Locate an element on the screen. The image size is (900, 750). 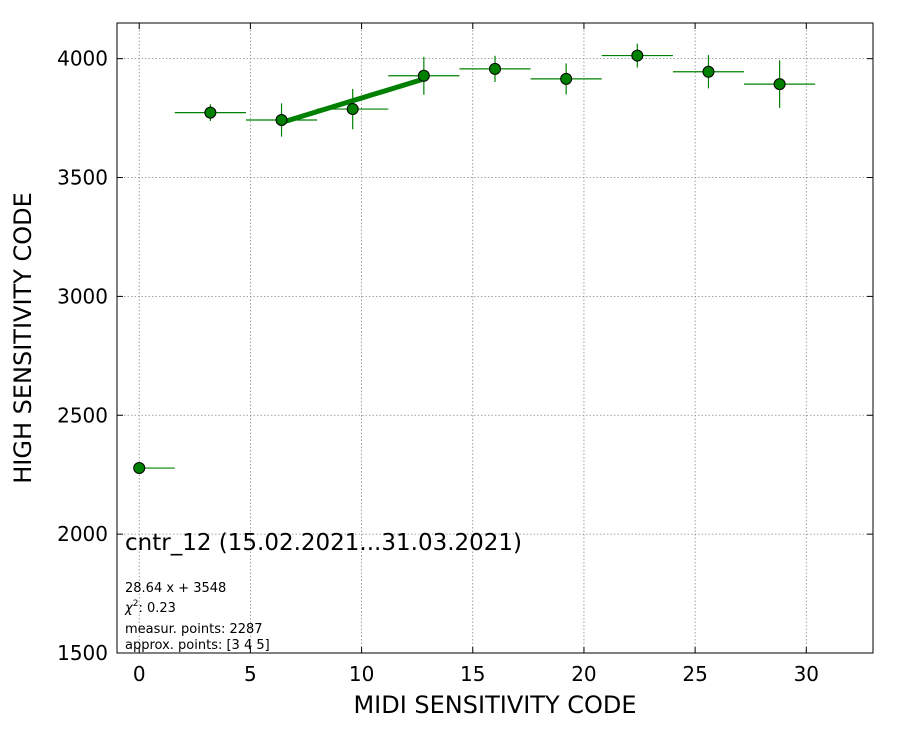
x-tick-label: 20 is located at coordinates (583, 674).